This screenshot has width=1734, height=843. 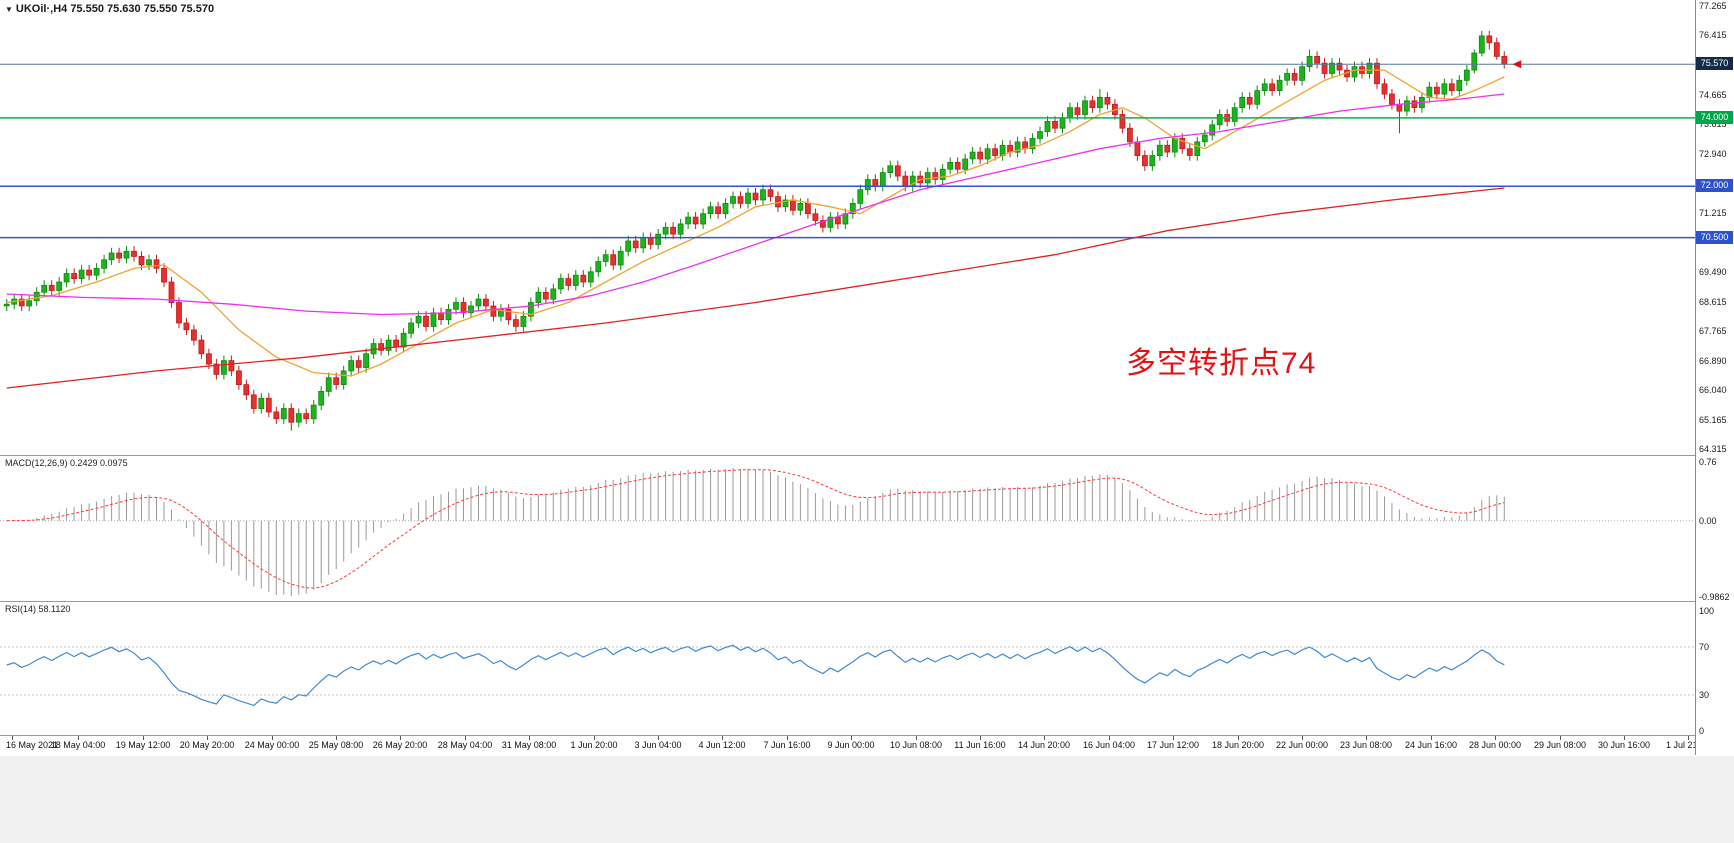 What do you see at coordinates (1713, 95) in the screenshot?
I see `price-axis-label: 74.665` at bounding box center [1713, 95].